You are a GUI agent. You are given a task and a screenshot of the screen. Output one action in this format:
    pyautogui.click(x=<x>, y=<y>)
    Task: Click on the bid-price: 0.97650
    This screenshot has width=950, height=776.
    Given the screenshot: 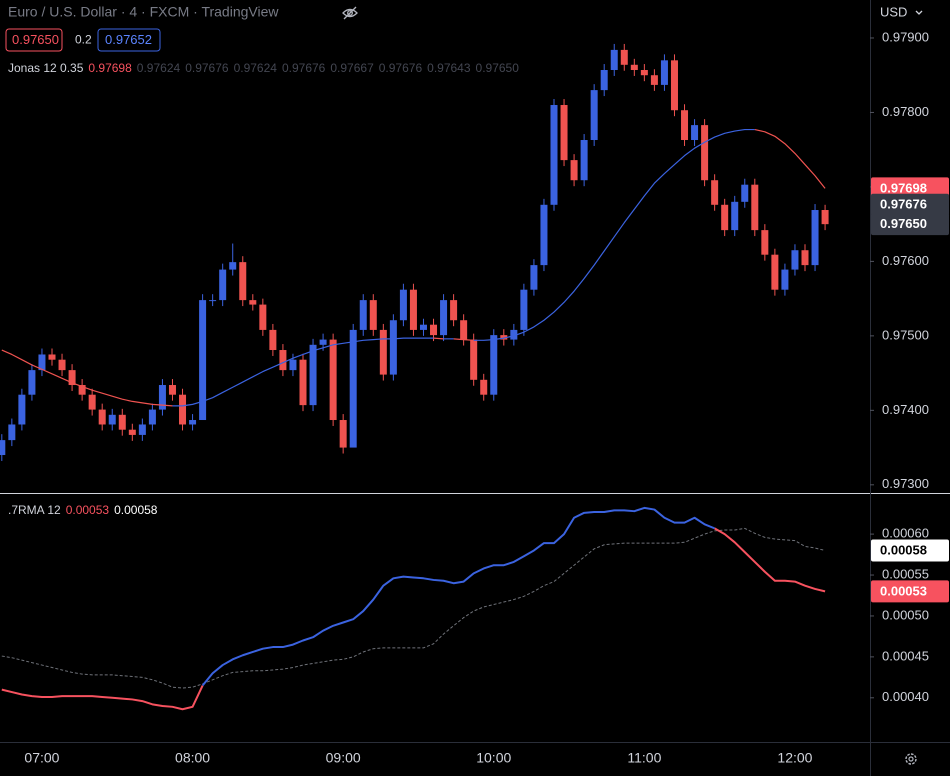 What is the action you would take?
    pyautogui.click(x=35, y=39)
    